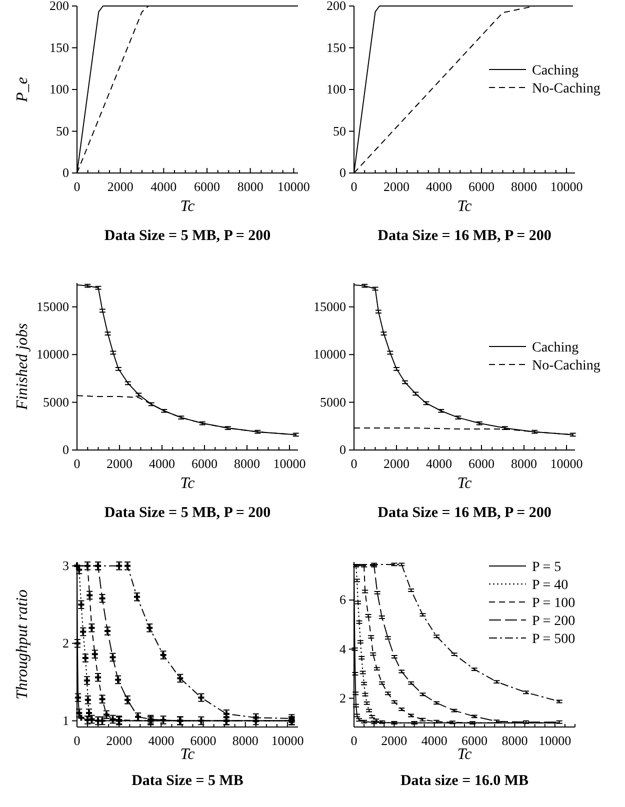  I want to click on legend-label: P = 5, so click(547, 567).